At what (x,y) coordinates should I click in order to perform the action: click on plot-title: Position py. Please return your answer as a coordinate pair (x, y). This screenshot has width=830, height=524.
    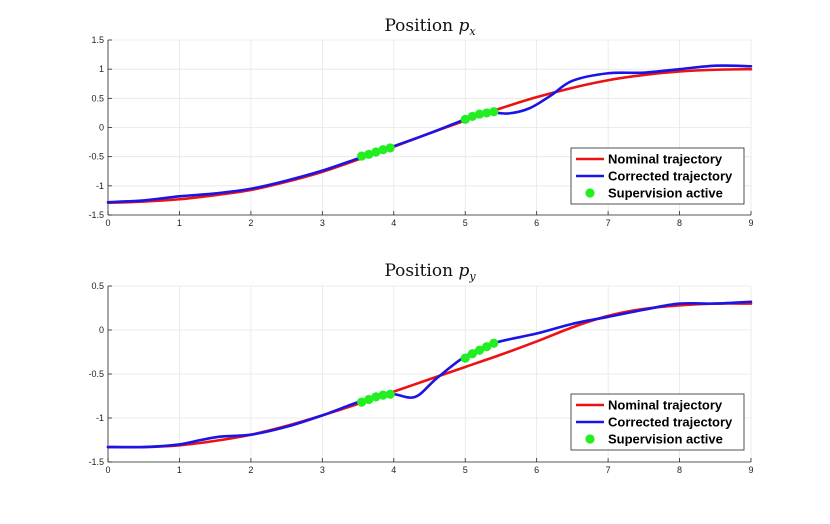
    Looking at the image, I should click on (430, 272).